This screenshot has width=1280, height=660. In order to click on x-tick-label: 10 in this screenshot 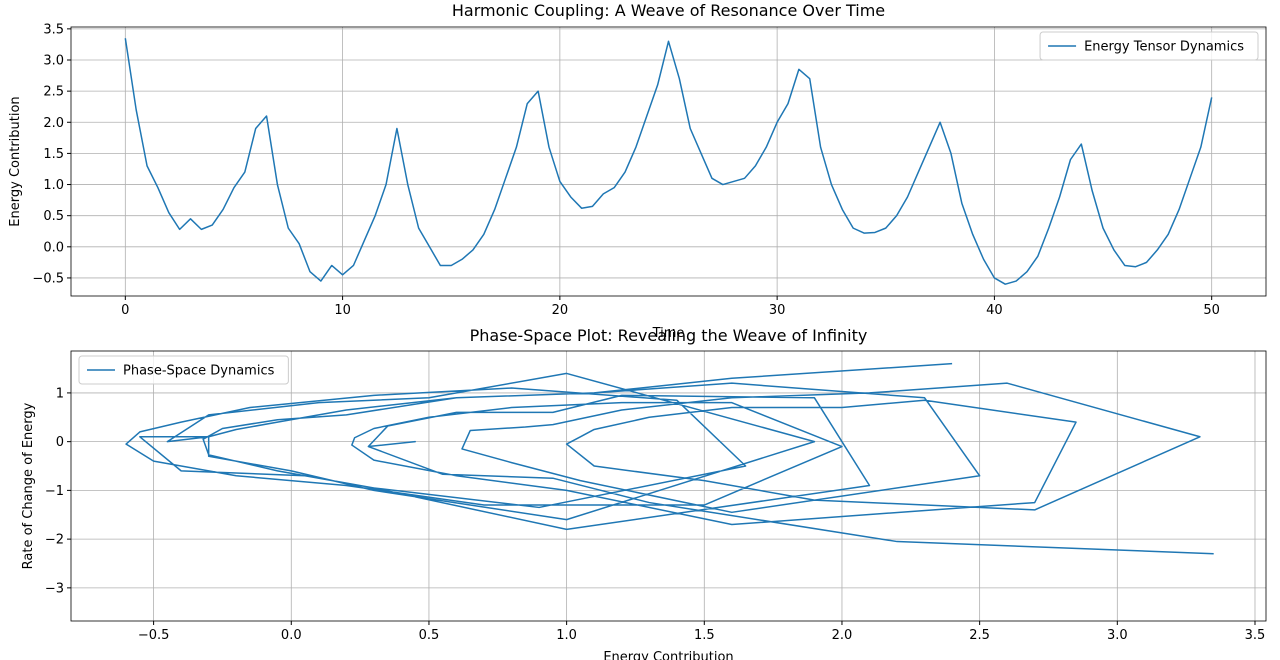, I will do `click(342, 310)`.